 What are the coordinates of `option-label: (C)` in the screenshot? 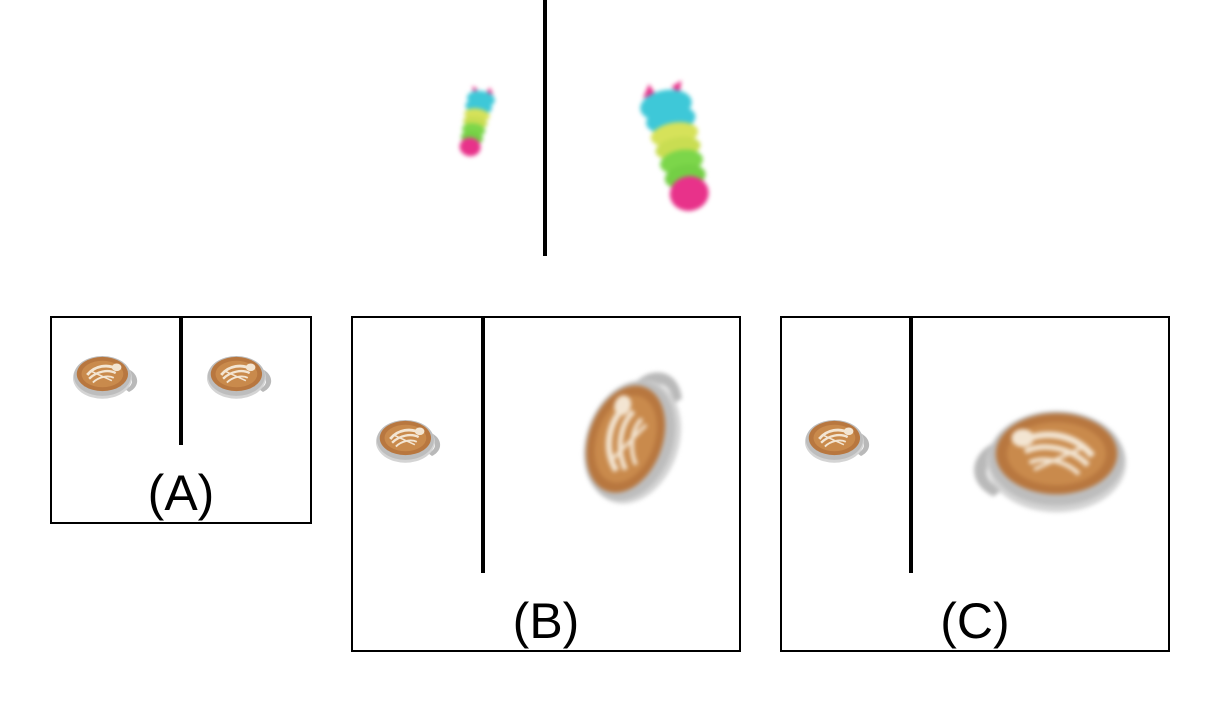 It's located at (975, 621).